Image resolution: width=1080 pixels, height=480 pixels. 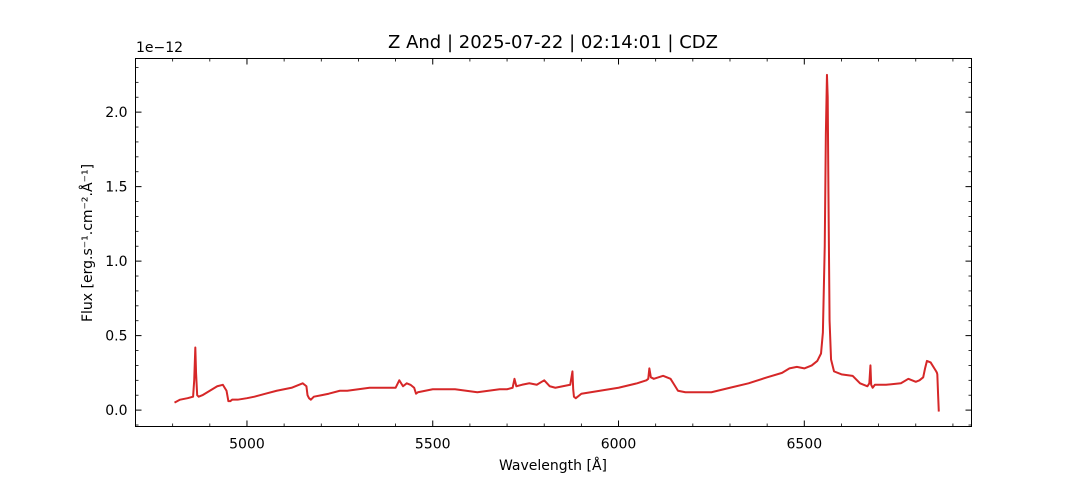 I want to click on y-tick-label: 0.5, so click(x=116, y=337).